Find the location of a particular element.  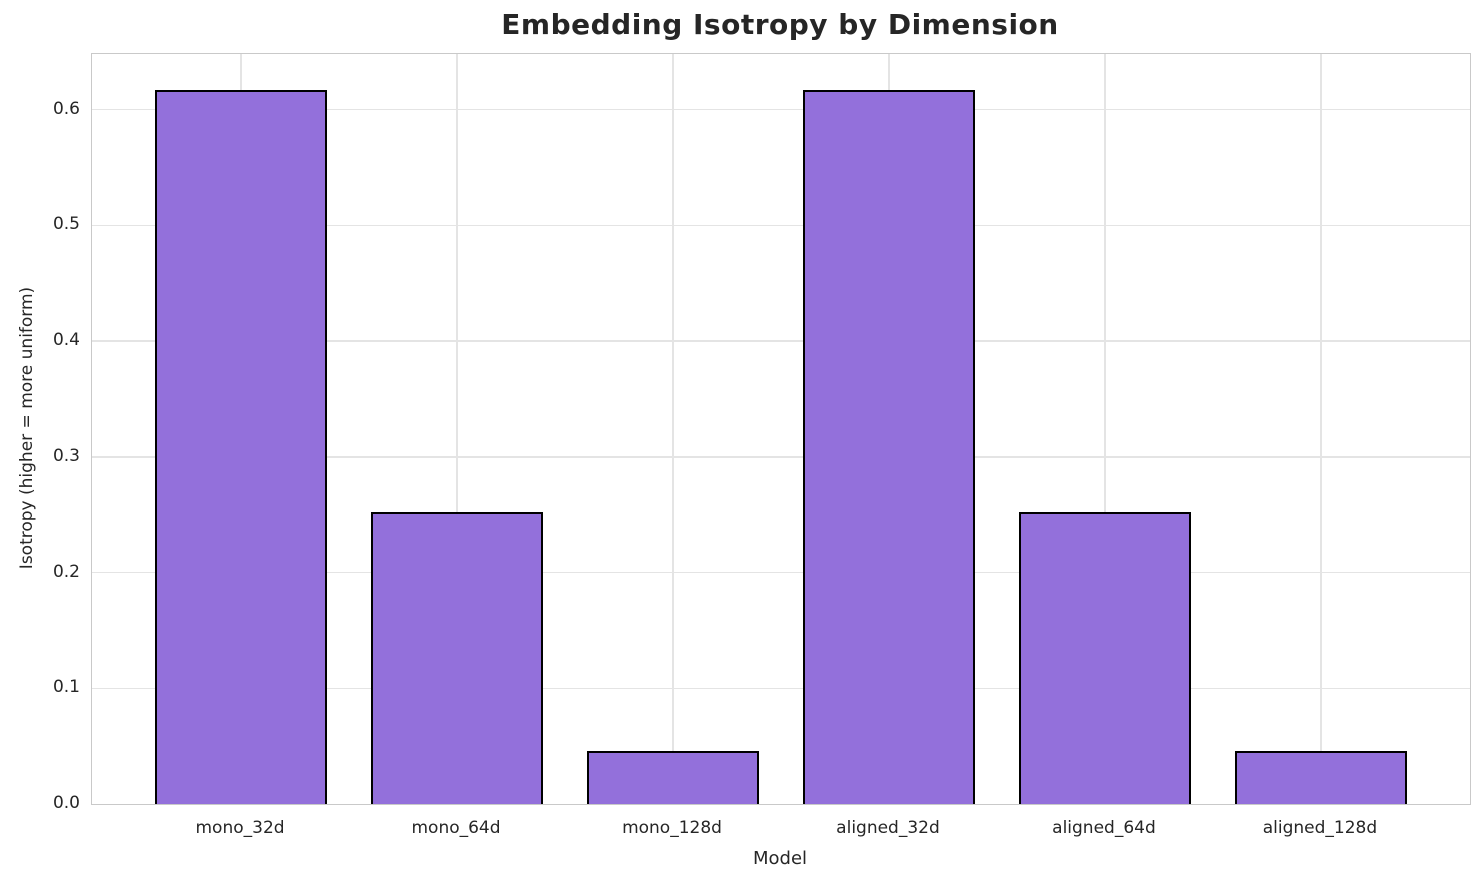

x-tick-label-mono_128d: mono_128d is located at coordinates (672, 828).